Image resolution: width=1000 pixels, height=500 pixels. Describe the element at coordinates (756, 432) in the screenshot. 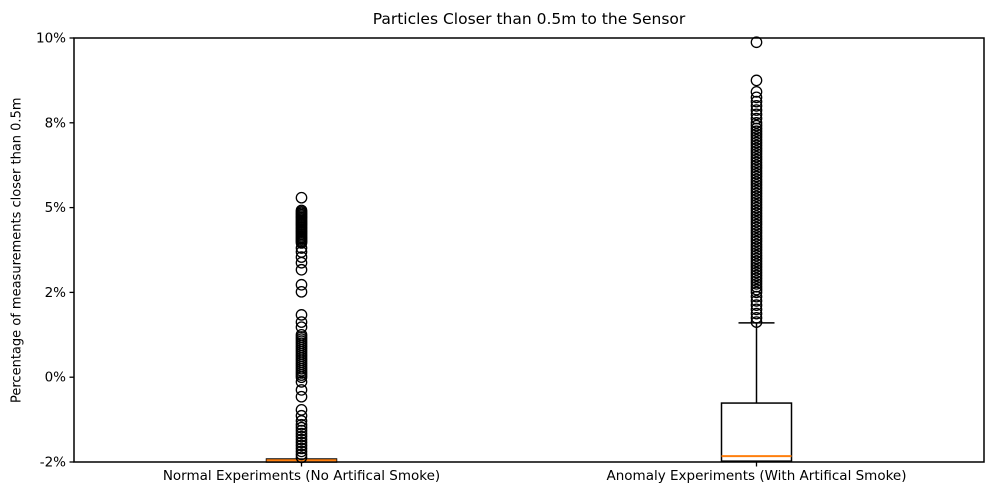

I see `box-anomaly` at that location.